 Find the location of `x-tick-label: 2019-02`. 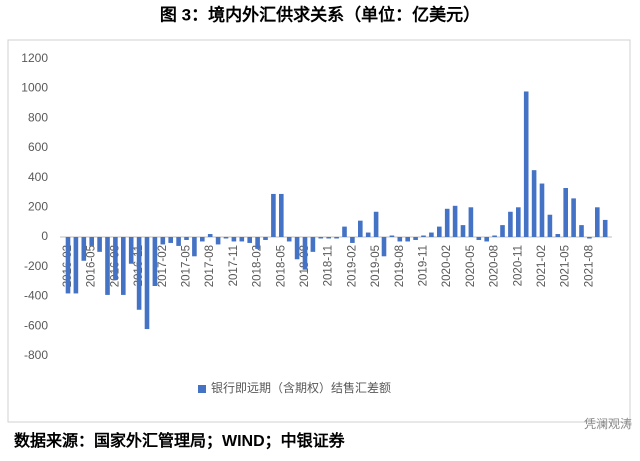

x-tick-label: 2019-02 is located at coordinates (352, 266).